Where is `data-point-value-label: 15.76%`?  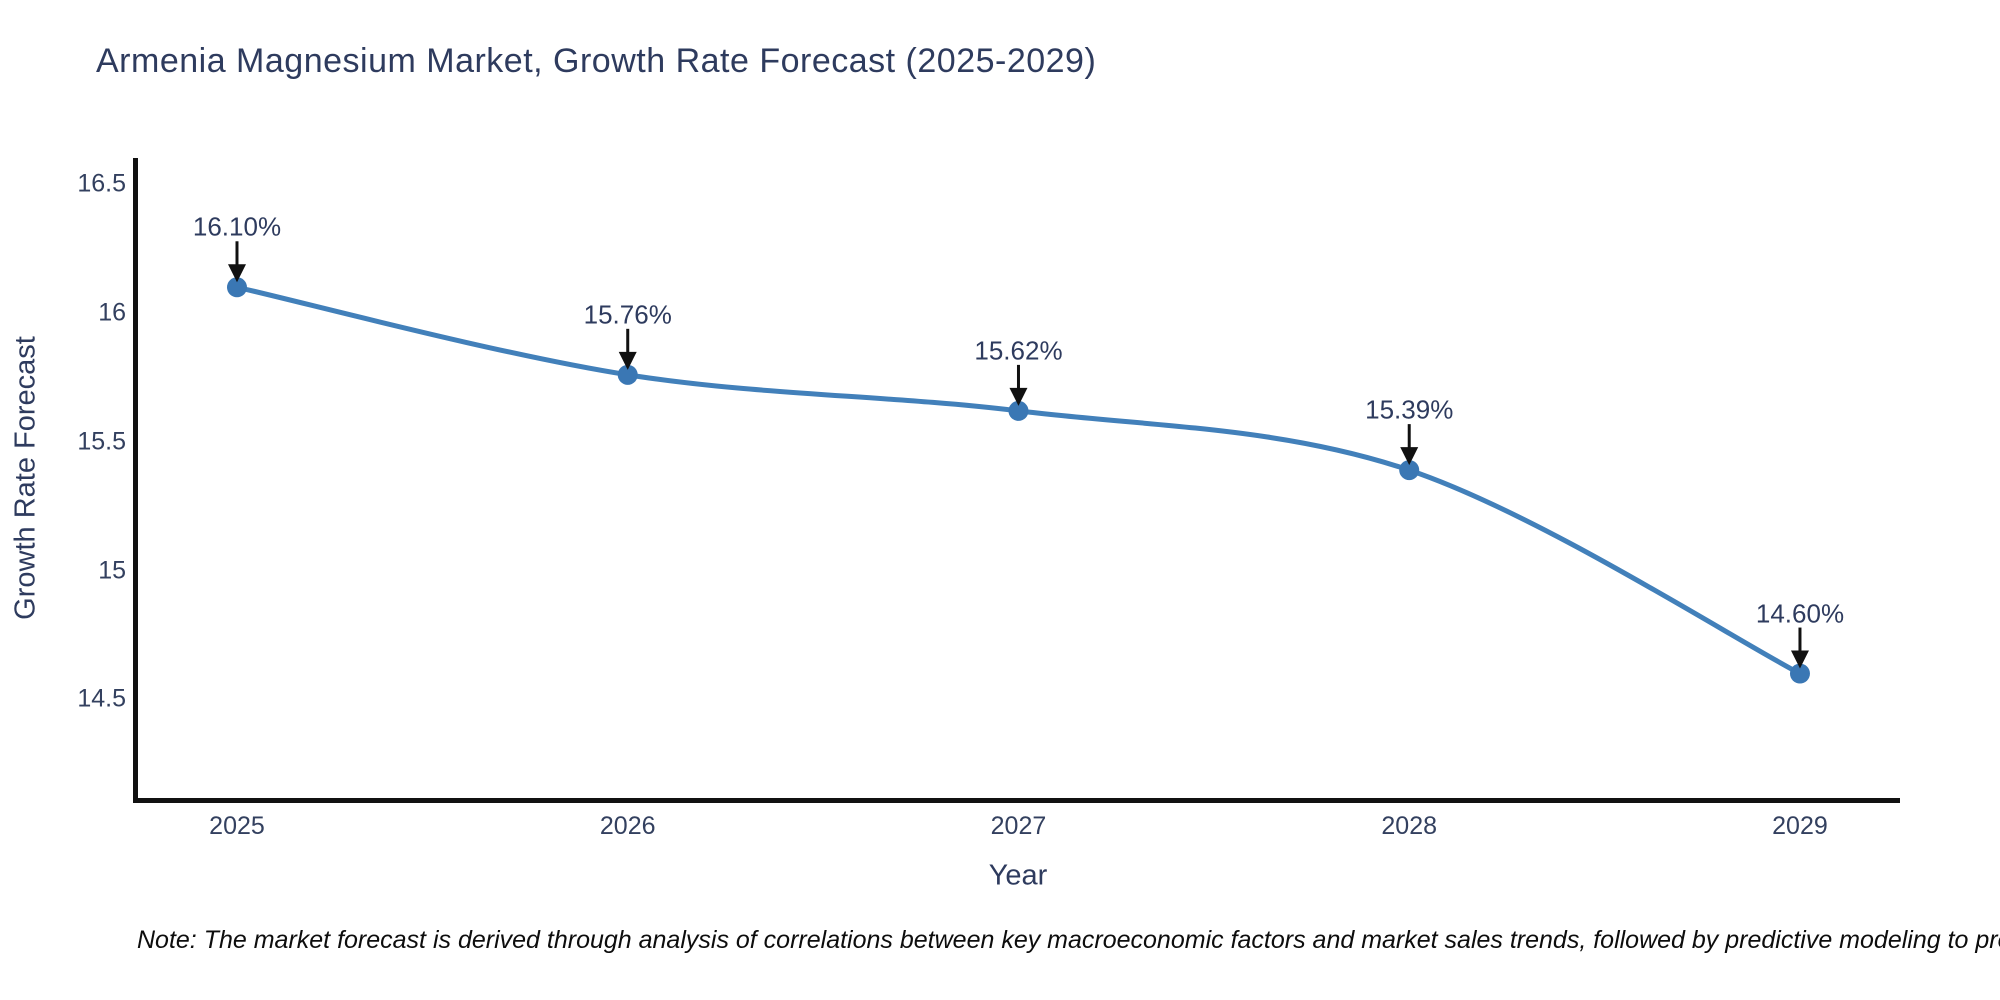
data-point-value-label: 15.76% is located at coordinates (627, 314).